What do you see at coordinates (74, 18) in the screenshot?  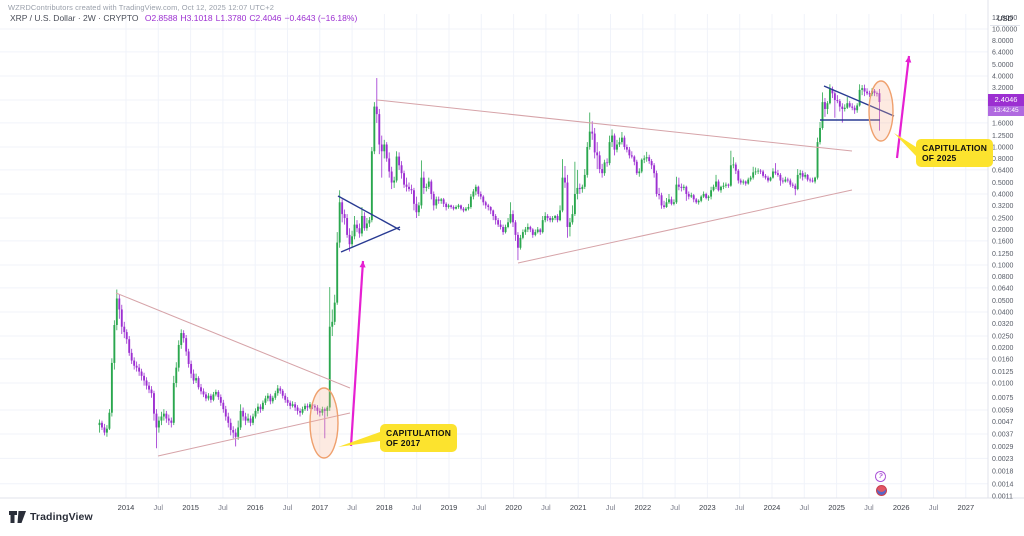 I see `symbol-title: XRP / U.S. Dollar · 2W · CRYPTO` at bounding box center [74, 18].